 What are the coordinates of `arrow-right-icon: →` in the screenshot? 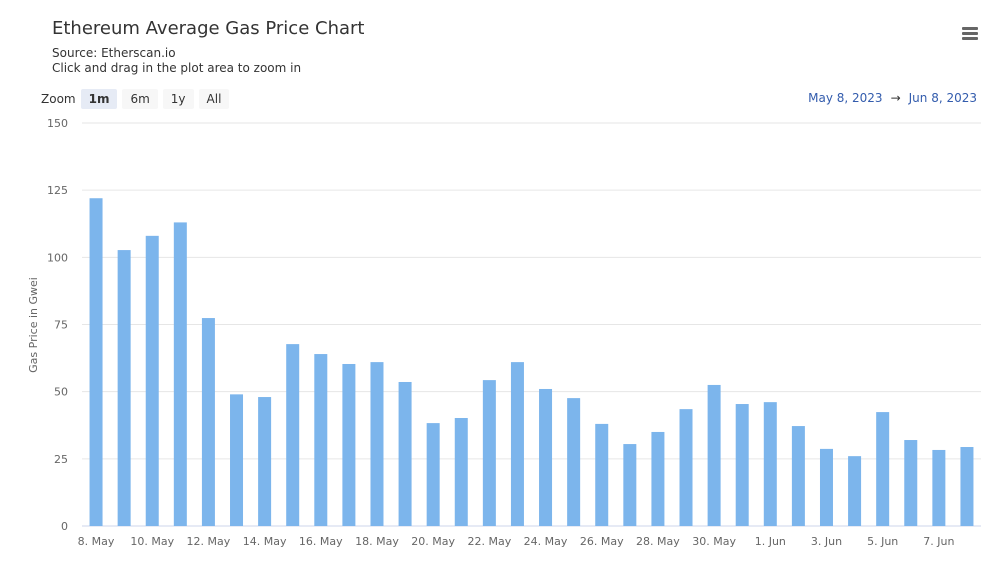 It's located at (895, 98).